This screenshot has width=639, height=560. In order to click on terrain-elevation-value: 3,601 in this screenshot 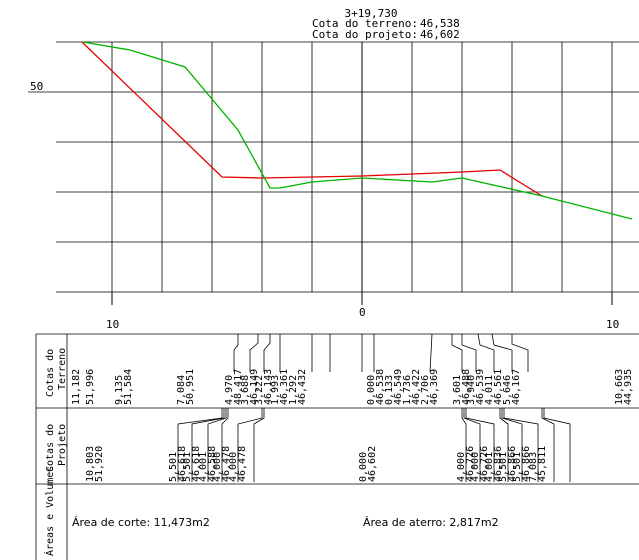, I will do `click(457, 390)`.